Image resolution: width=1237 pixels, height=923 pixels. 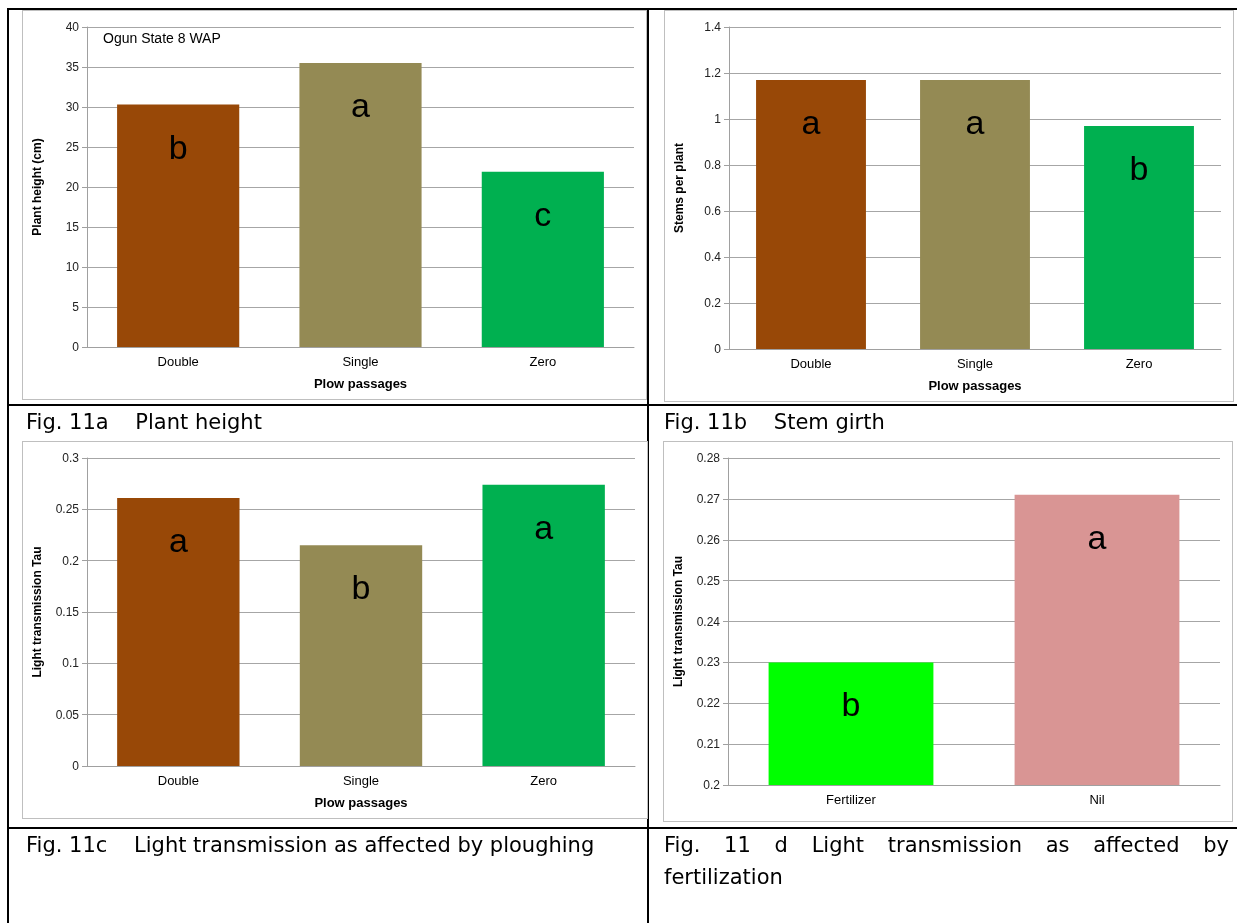 What do you see at coordinates (1097, 799) in the screenshot?
I see `x-tick-label: Nil` at bounding box center [1097, 799].